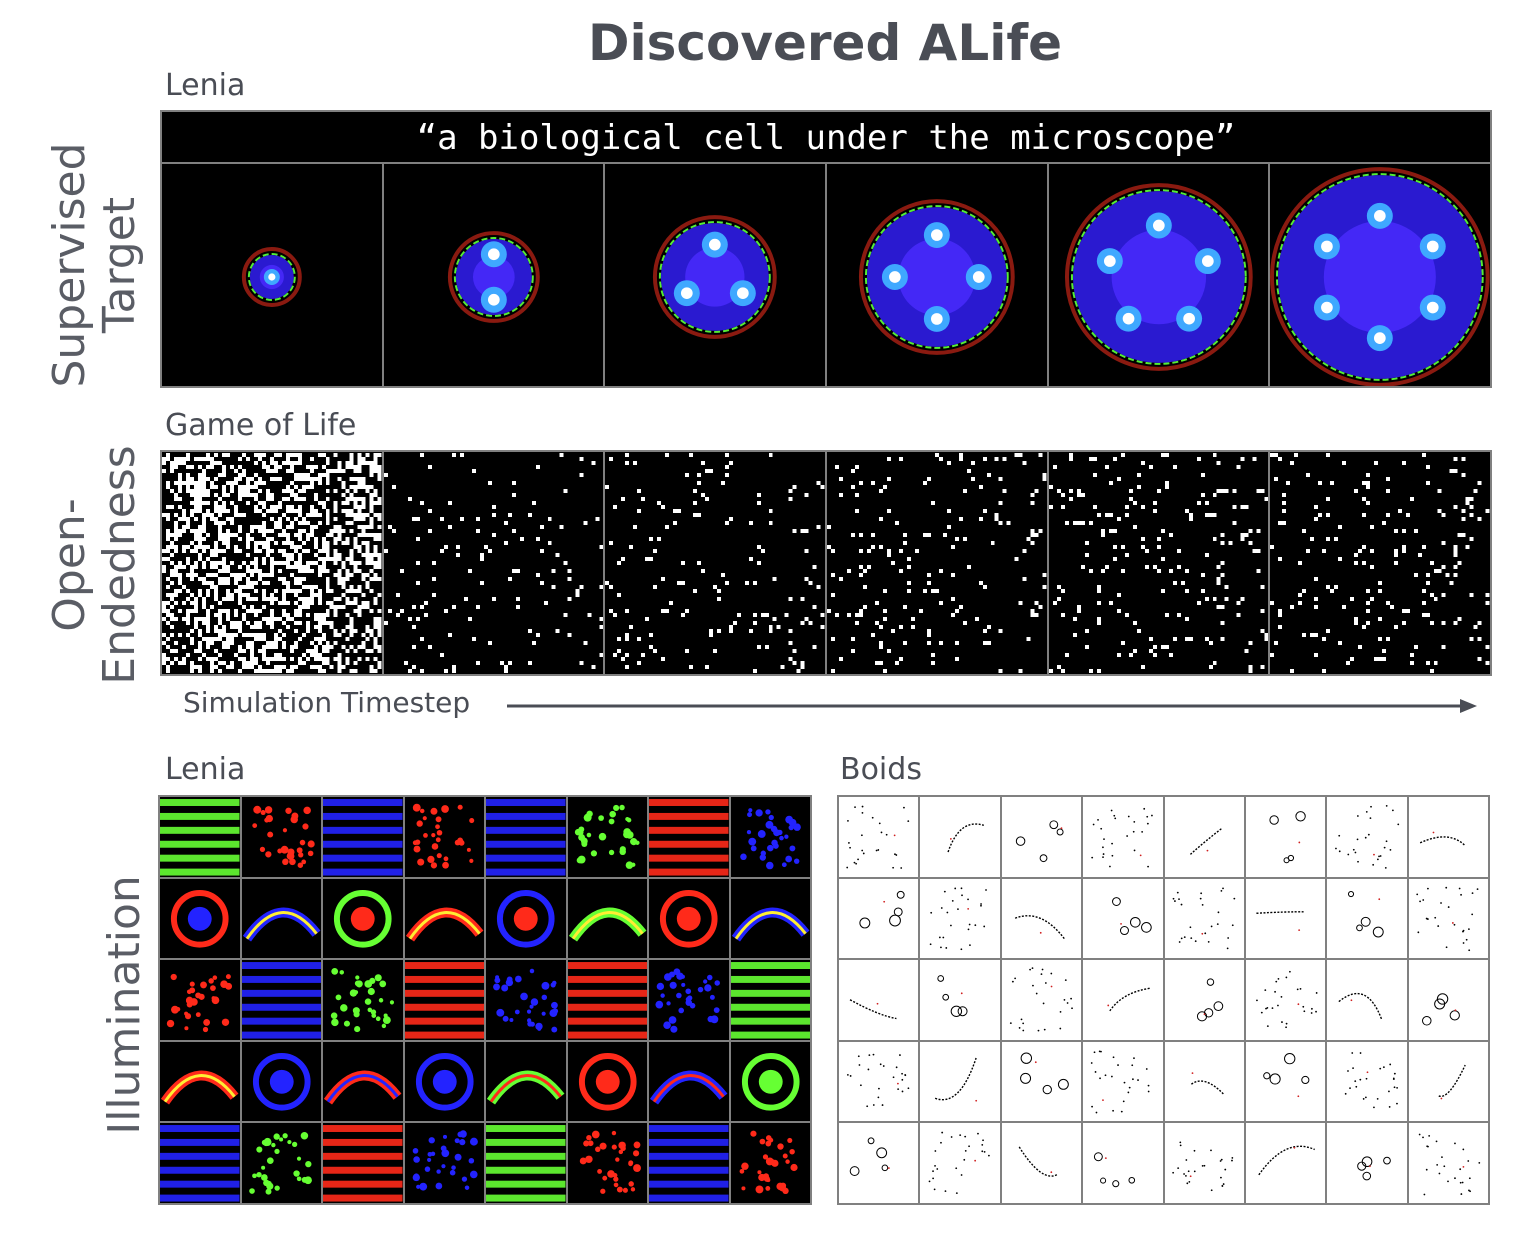 The height and width of the screenshot is (1240, 1522). Describe the element at coordinates (205, 85) in the screenshot. I see `section-label-lenia-supervised: Lenia` at that location.